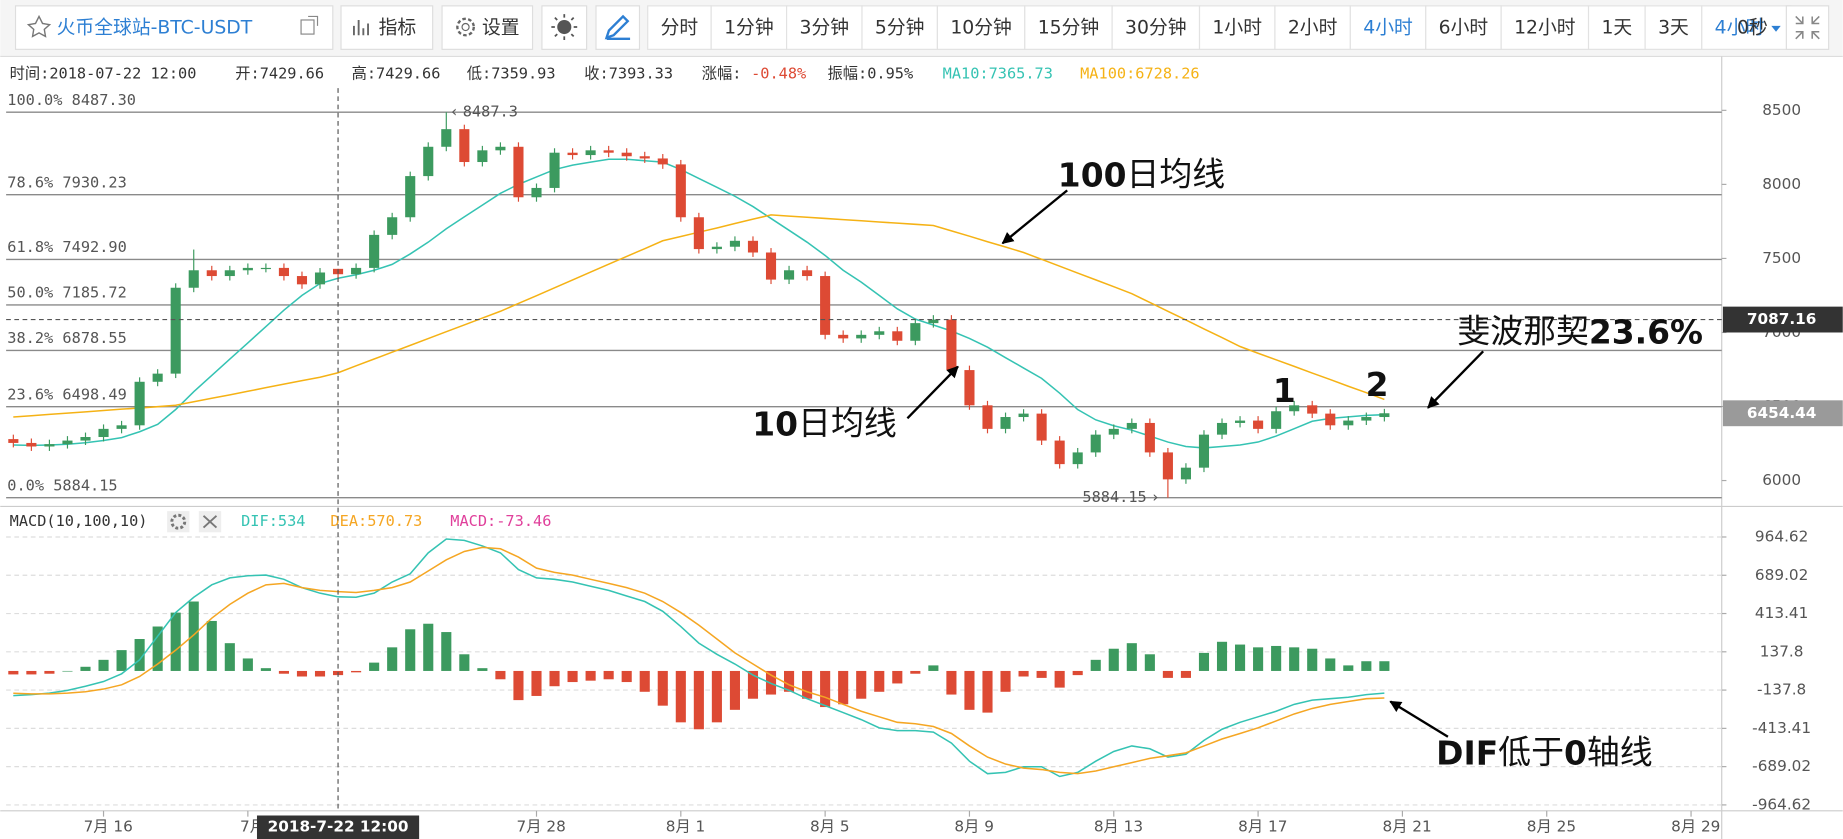 The height and width of the screenshot is (839, 1843). I want to click on period-tab: 6小时, so click(1463, 27).